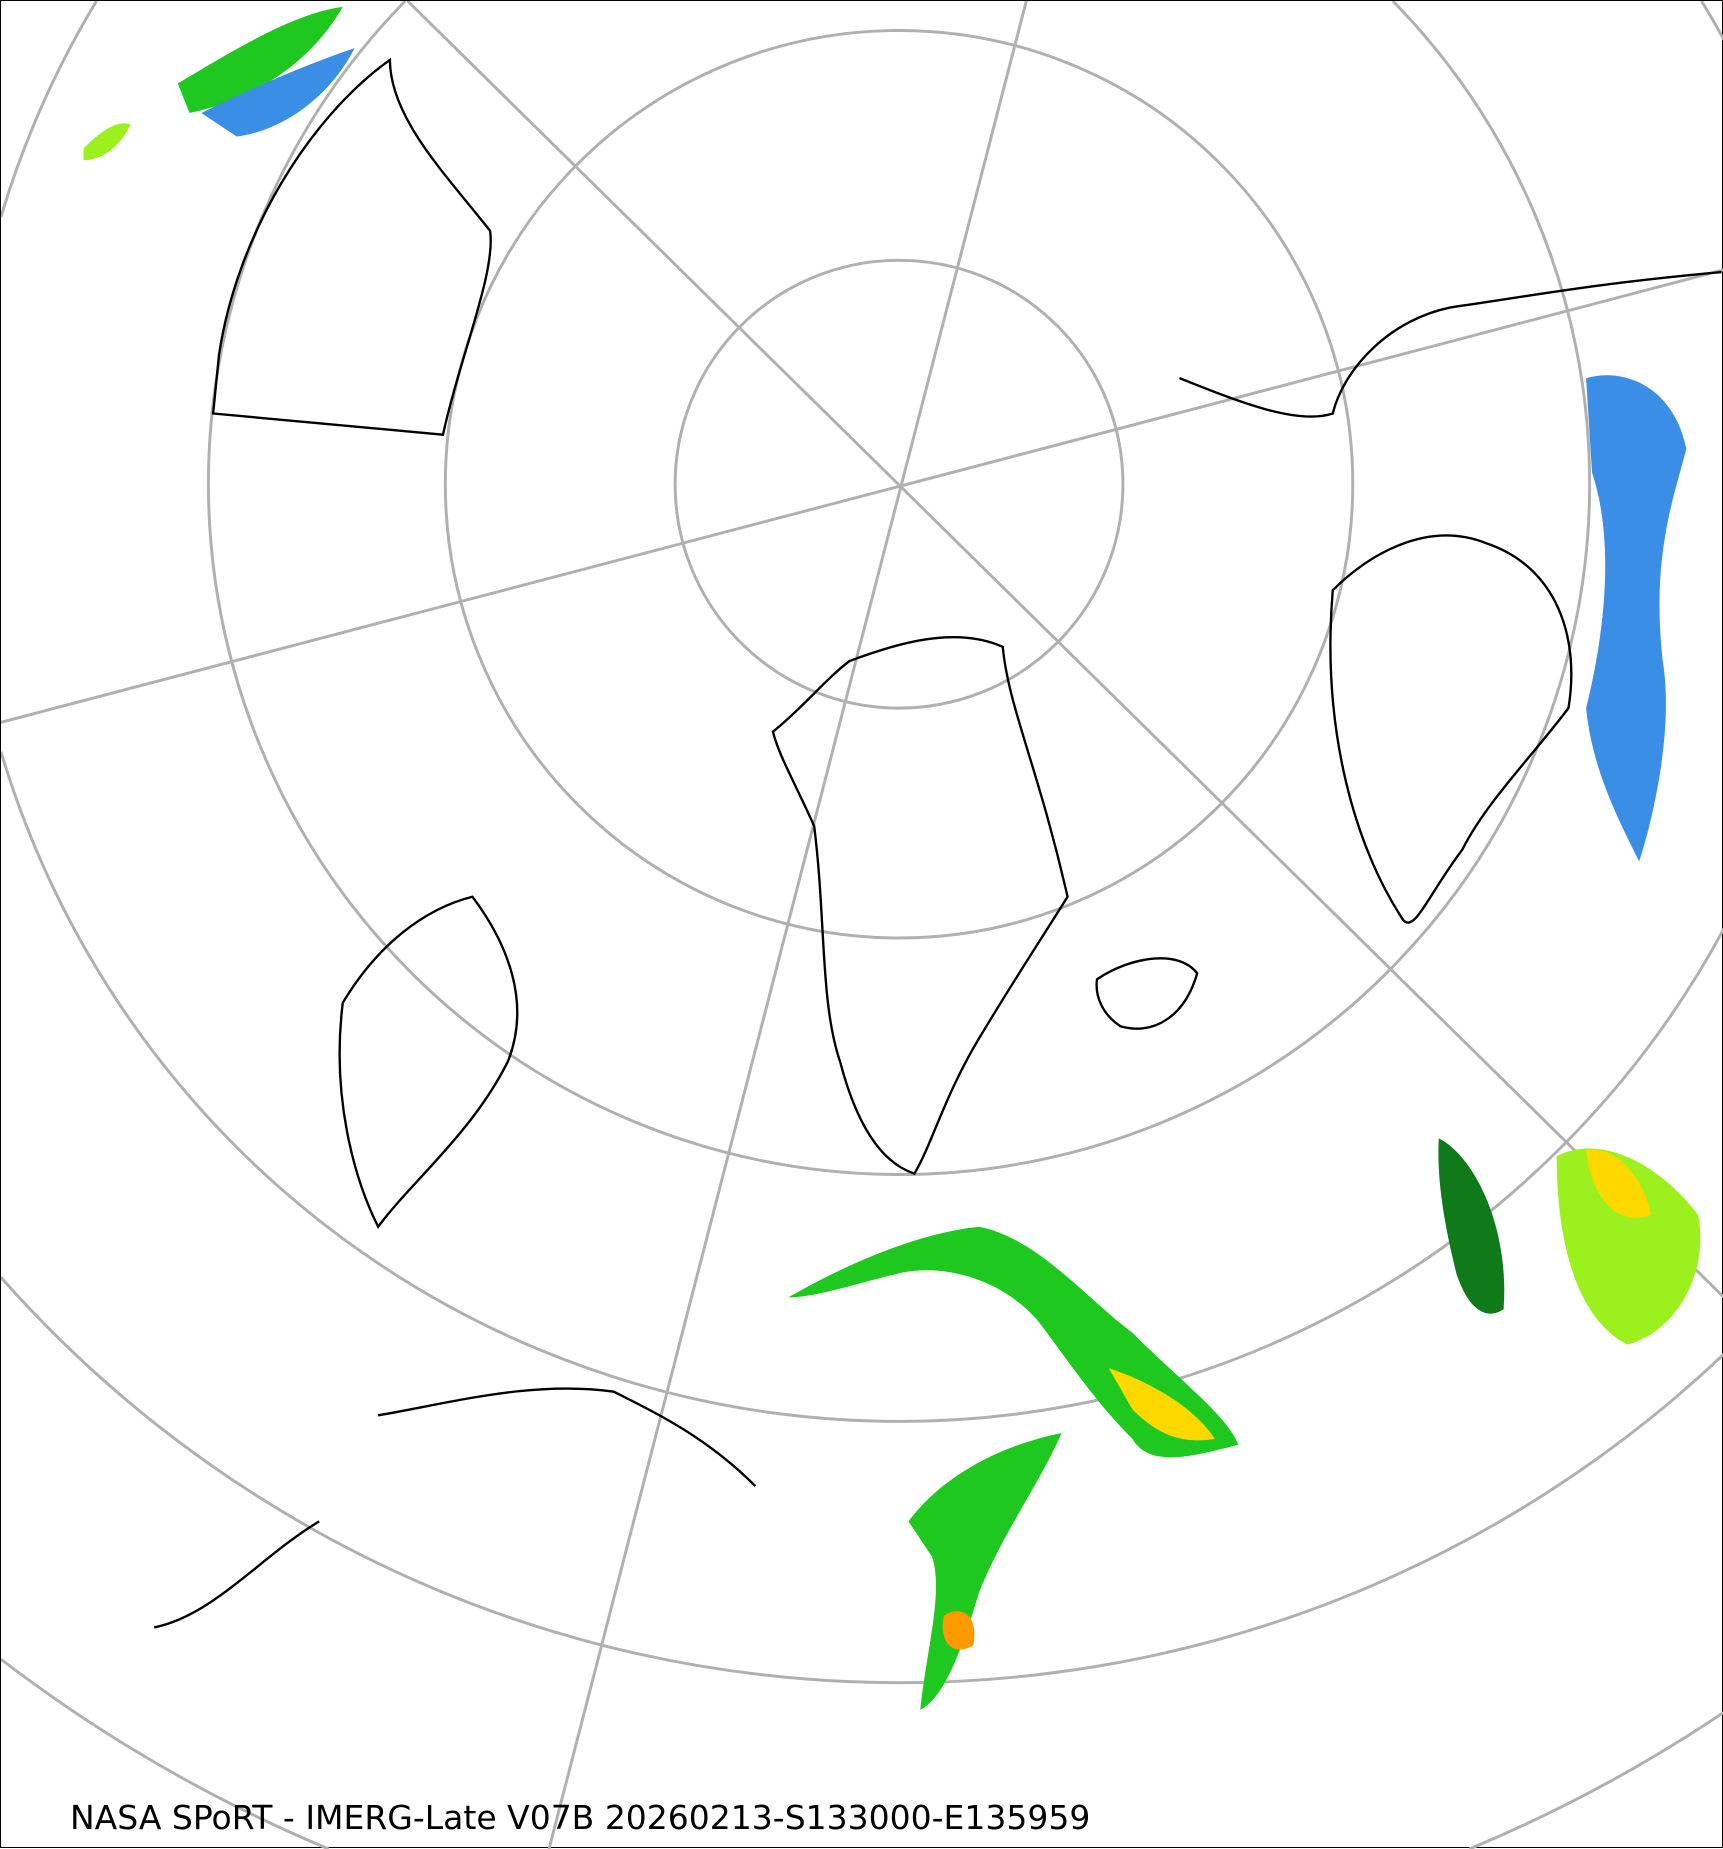 Image resolution: width=1723 pixels, height=1849 pixels. What do you see at coordinates (455, 1508) in the screenshot?
I see `east-coast-us` at bounding box center [455, 1508].